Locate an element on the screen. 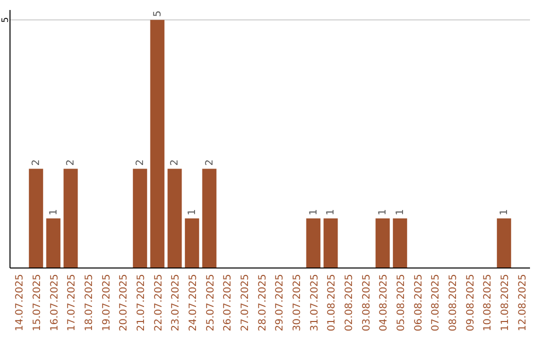 Image resolution: width=540 pixels, height=340 pixels. x-tick-label: 19.07.2025 is located at coordinates (106, 303).